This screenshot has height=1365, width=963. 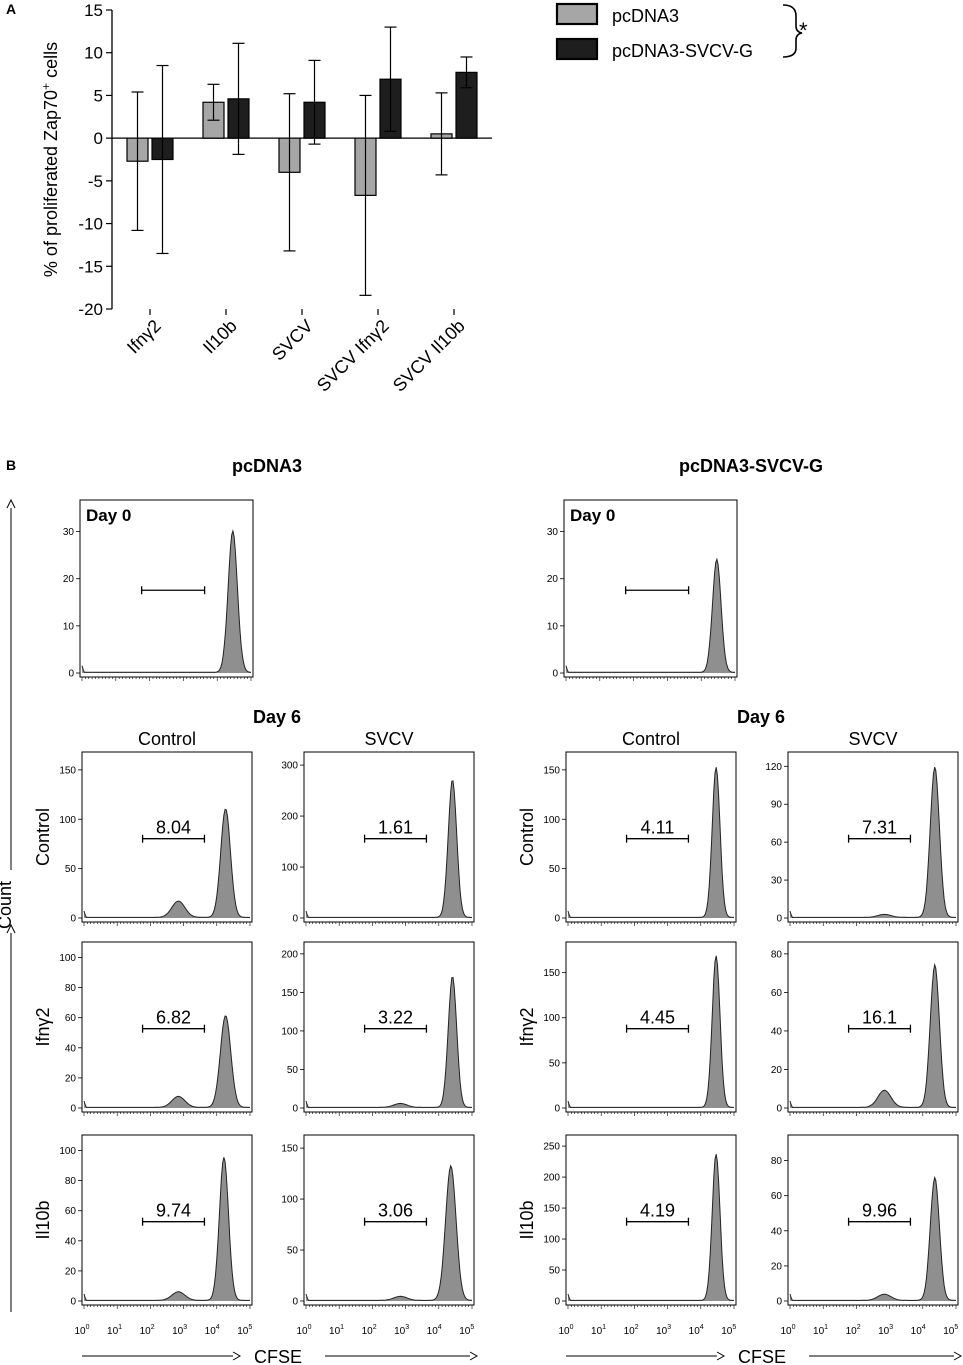 What do you see at coordinates (173, 1018) in the screenshot?
I see `gate-percentage: 6.82` at bounding box center [173, 1018].